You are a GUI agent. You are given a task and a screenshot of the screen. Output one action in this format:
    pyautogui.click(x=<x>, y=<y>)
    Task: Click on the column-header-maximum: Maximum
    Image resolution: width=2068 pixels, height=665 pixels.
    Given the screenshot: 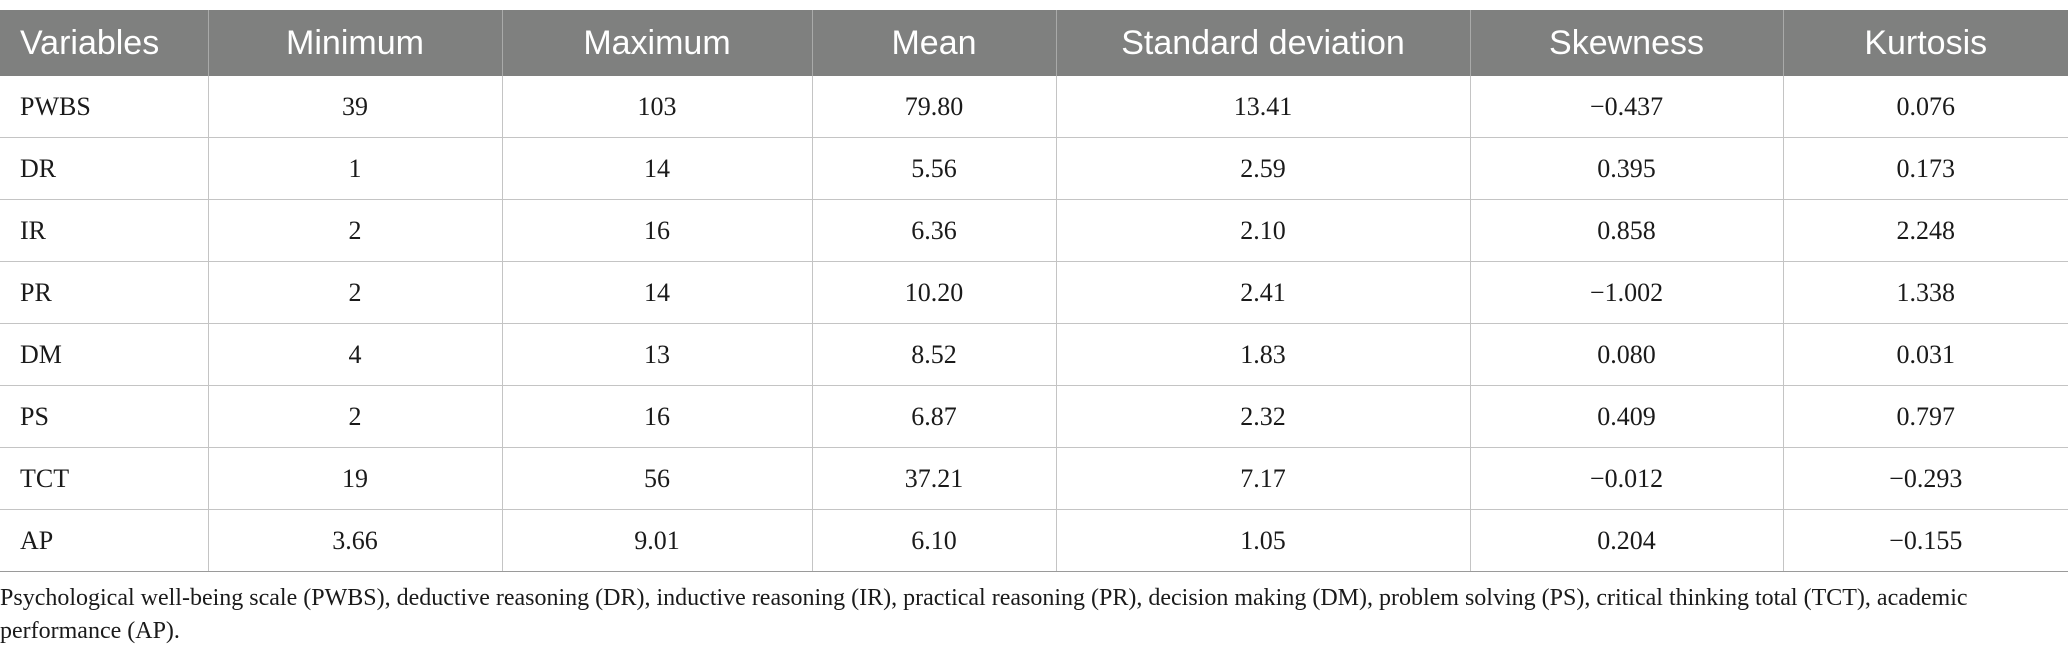 What is the action you would take?
    pyautogui.click(x=656, y=43)
    